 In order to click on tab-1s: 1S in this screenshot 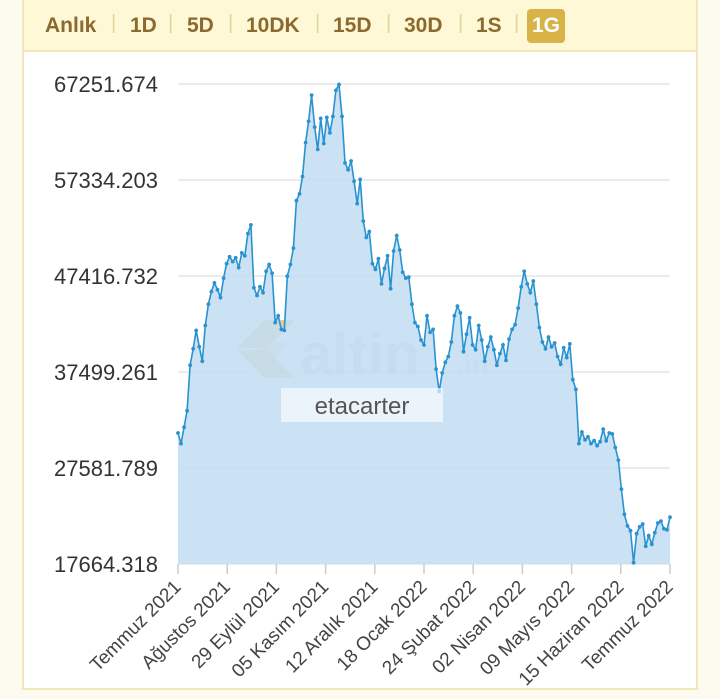, I will do `click(489, 25)`.